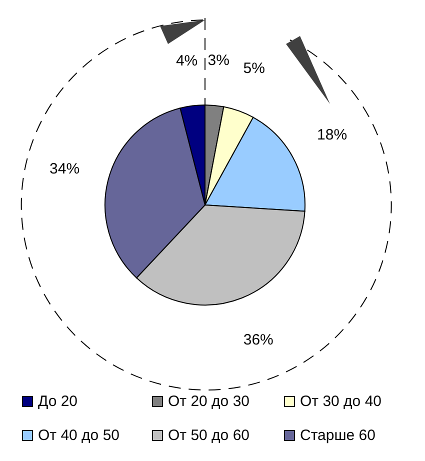 The height and width of the screenshot is (461, 425). What do you see at coordinates (338, 436) in the screenshot?
I see `legend-label: Старше 60` at bounding box center [338, 436].